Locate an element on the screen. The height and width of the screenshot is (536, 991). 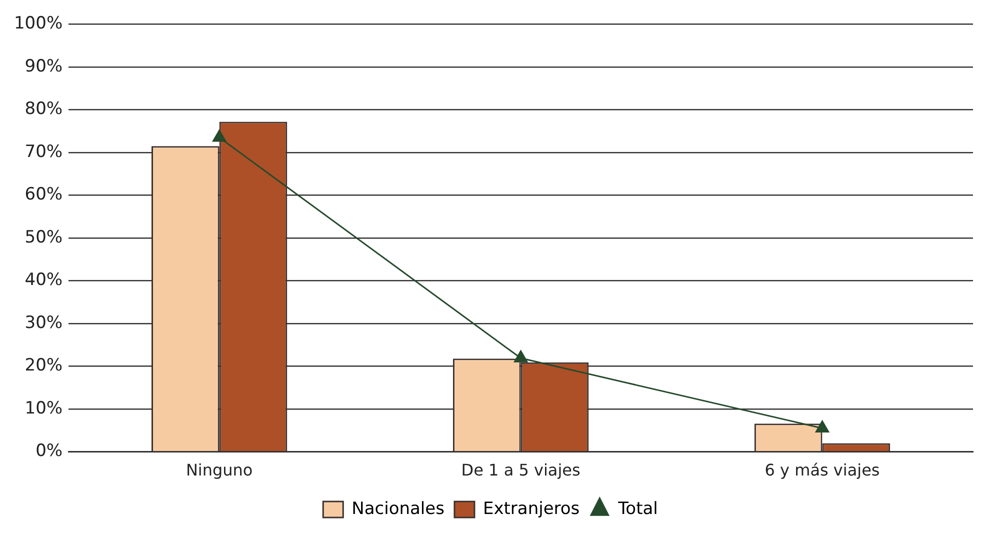
y-tick-label: 70% is located at coordinates (43, 152).